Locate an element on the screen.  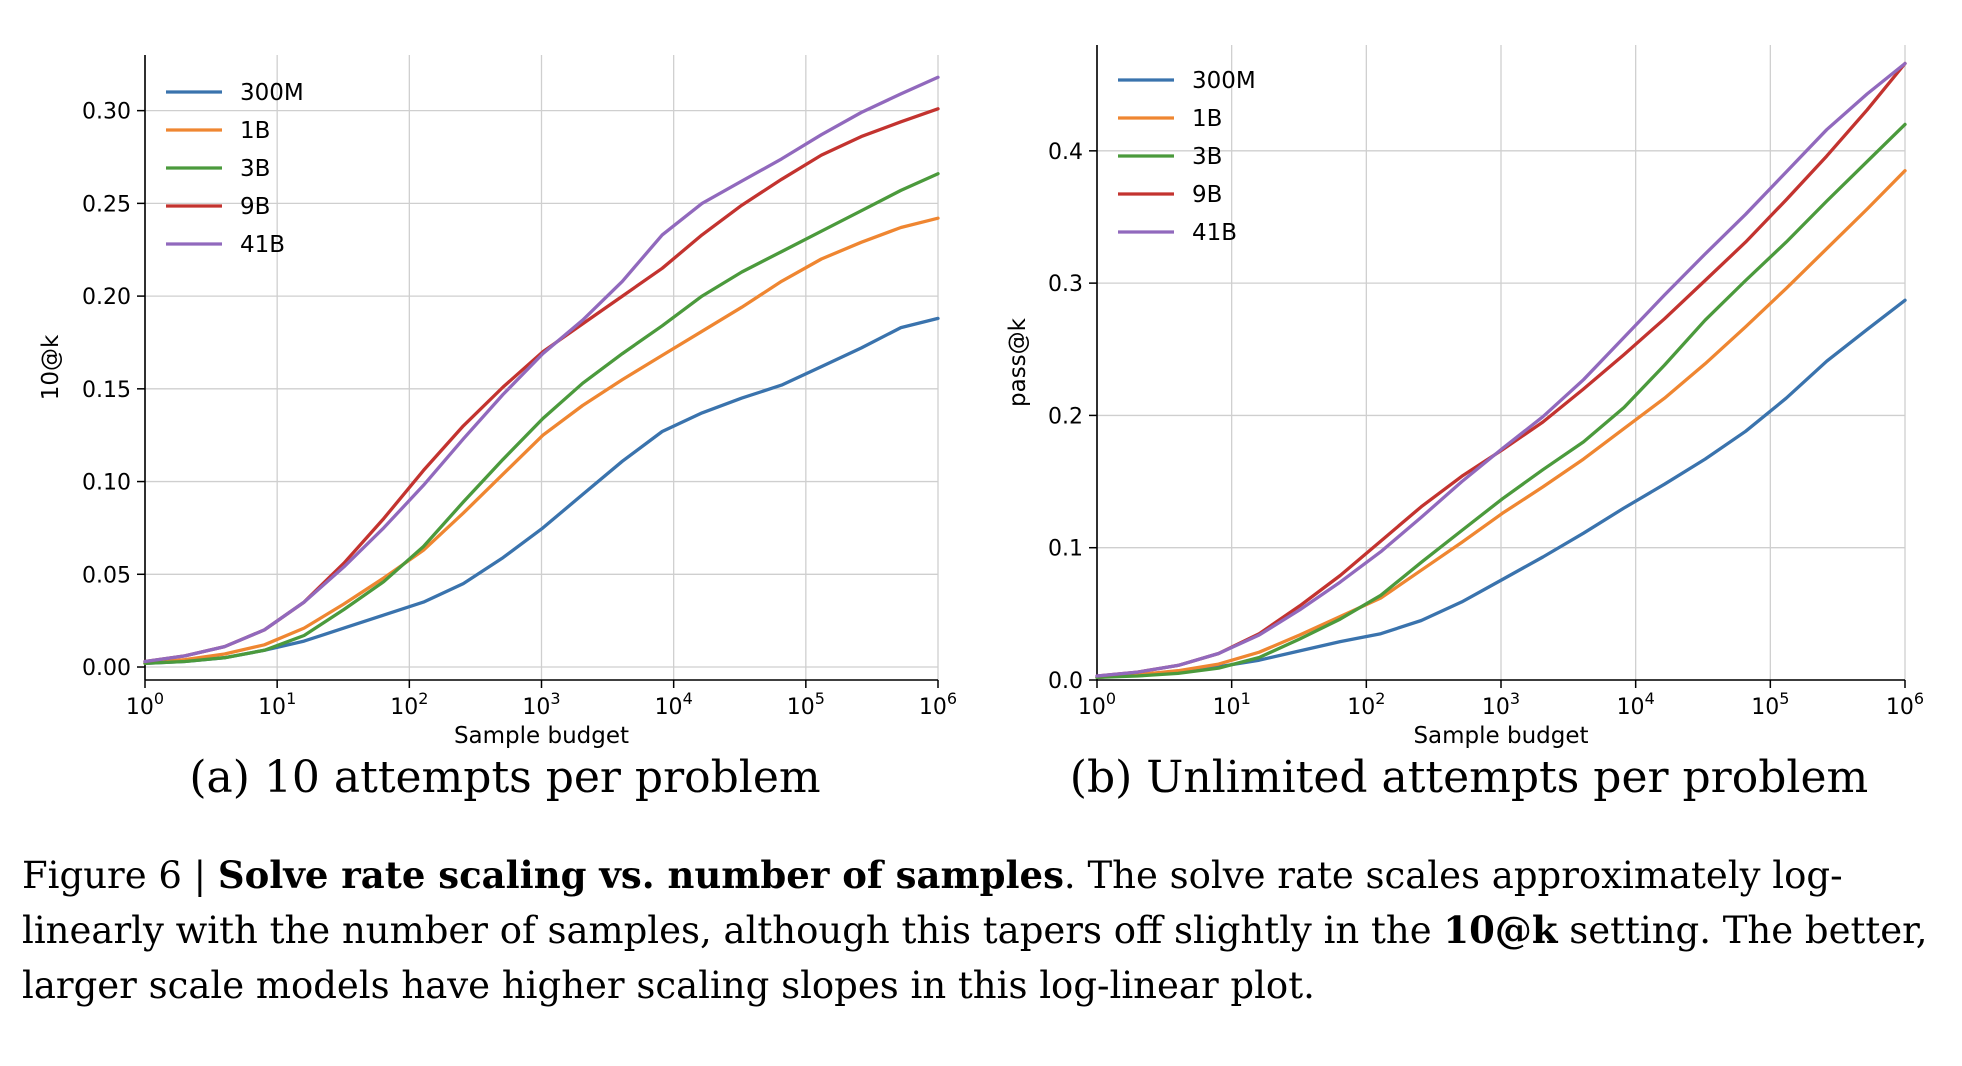
subcaption-a: (a) 10 attempts per problem is located at coordinates (504, 777).